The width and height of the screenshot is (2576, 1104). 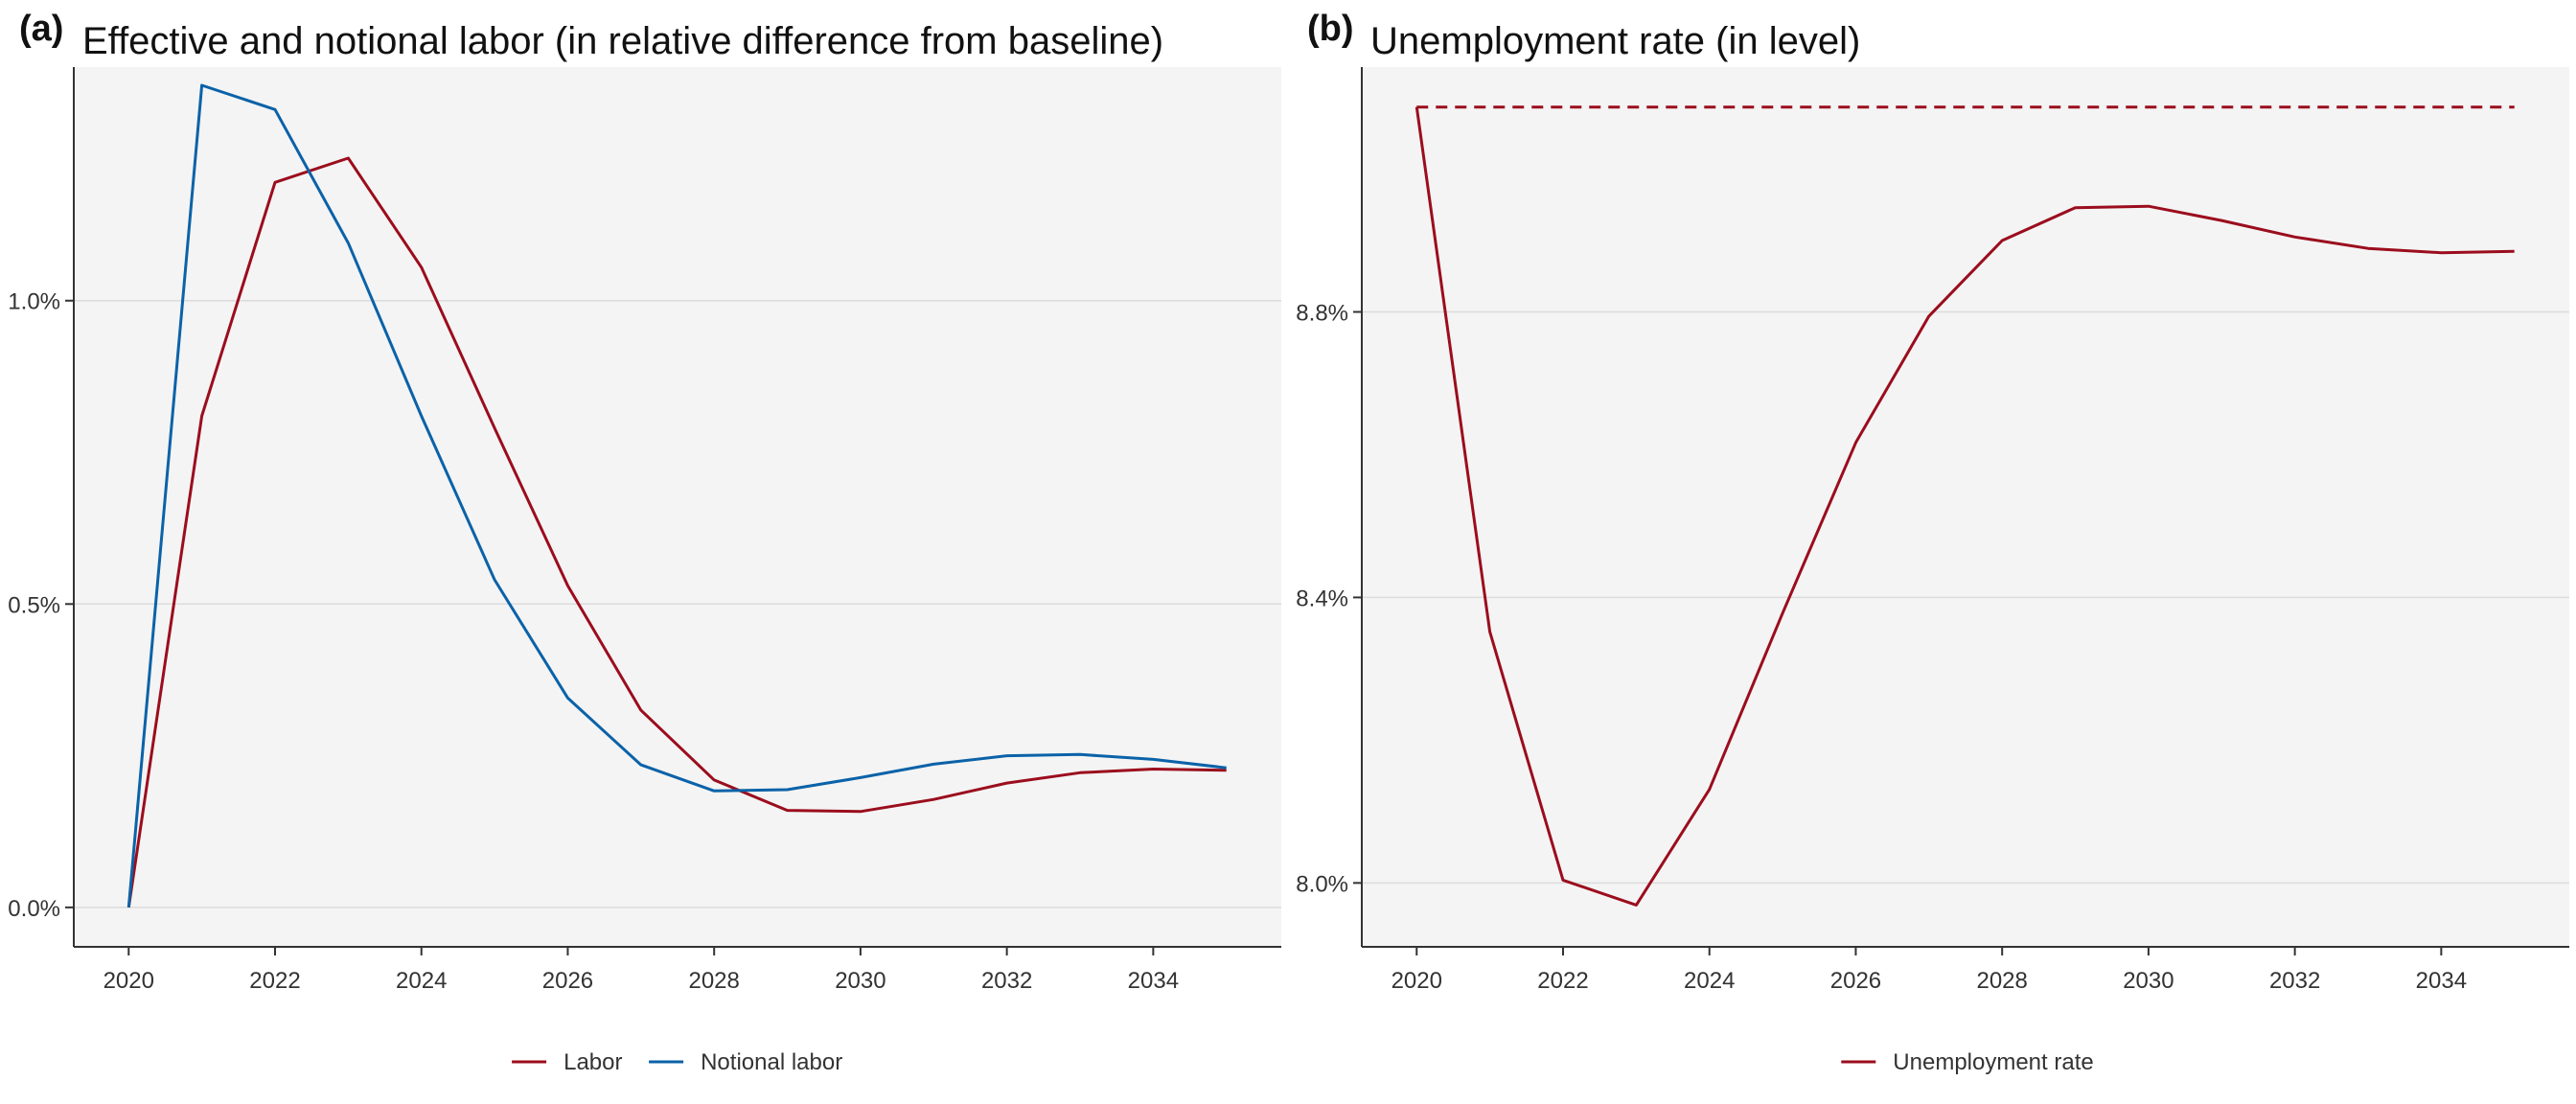 What do you see at coordinates (1322, 598) in the screenshot?
I see `y-tick-label: 8.4%` at bounding box center [1322, 598].